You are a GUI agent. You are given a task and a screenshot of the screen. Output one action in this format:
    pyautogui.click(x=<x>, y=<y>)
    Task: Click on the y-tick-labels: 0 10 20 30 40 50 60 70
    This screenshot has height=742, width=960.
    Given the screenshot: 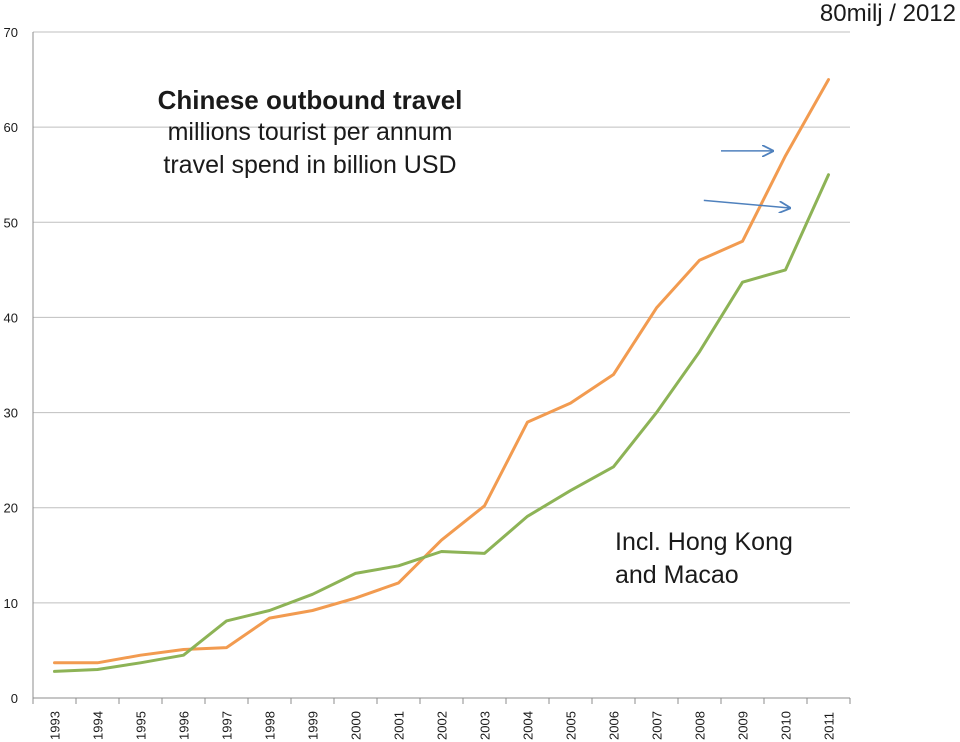 What is the action you would take?
    pyautogui.click(x=11, y=365)
    